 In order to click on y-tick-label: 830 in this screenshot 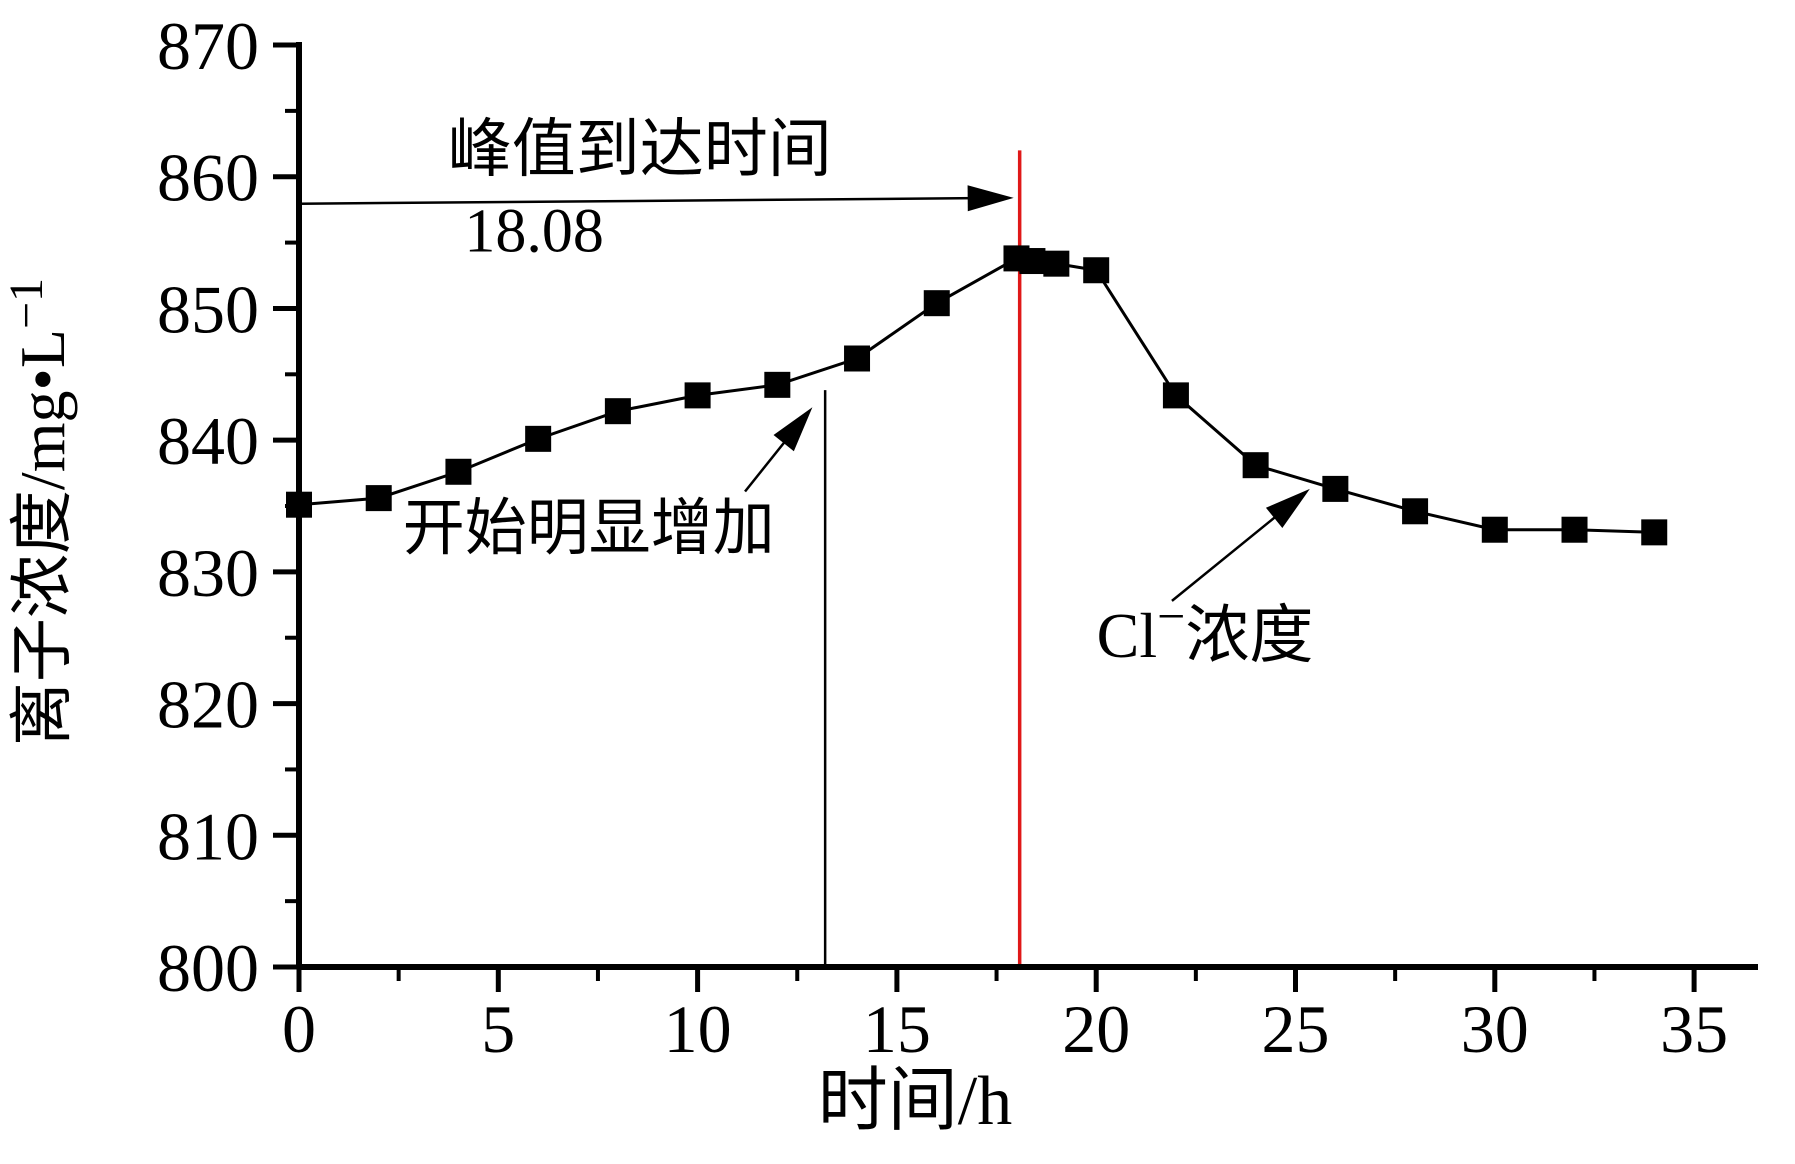, I will do `click(208, 573)`.